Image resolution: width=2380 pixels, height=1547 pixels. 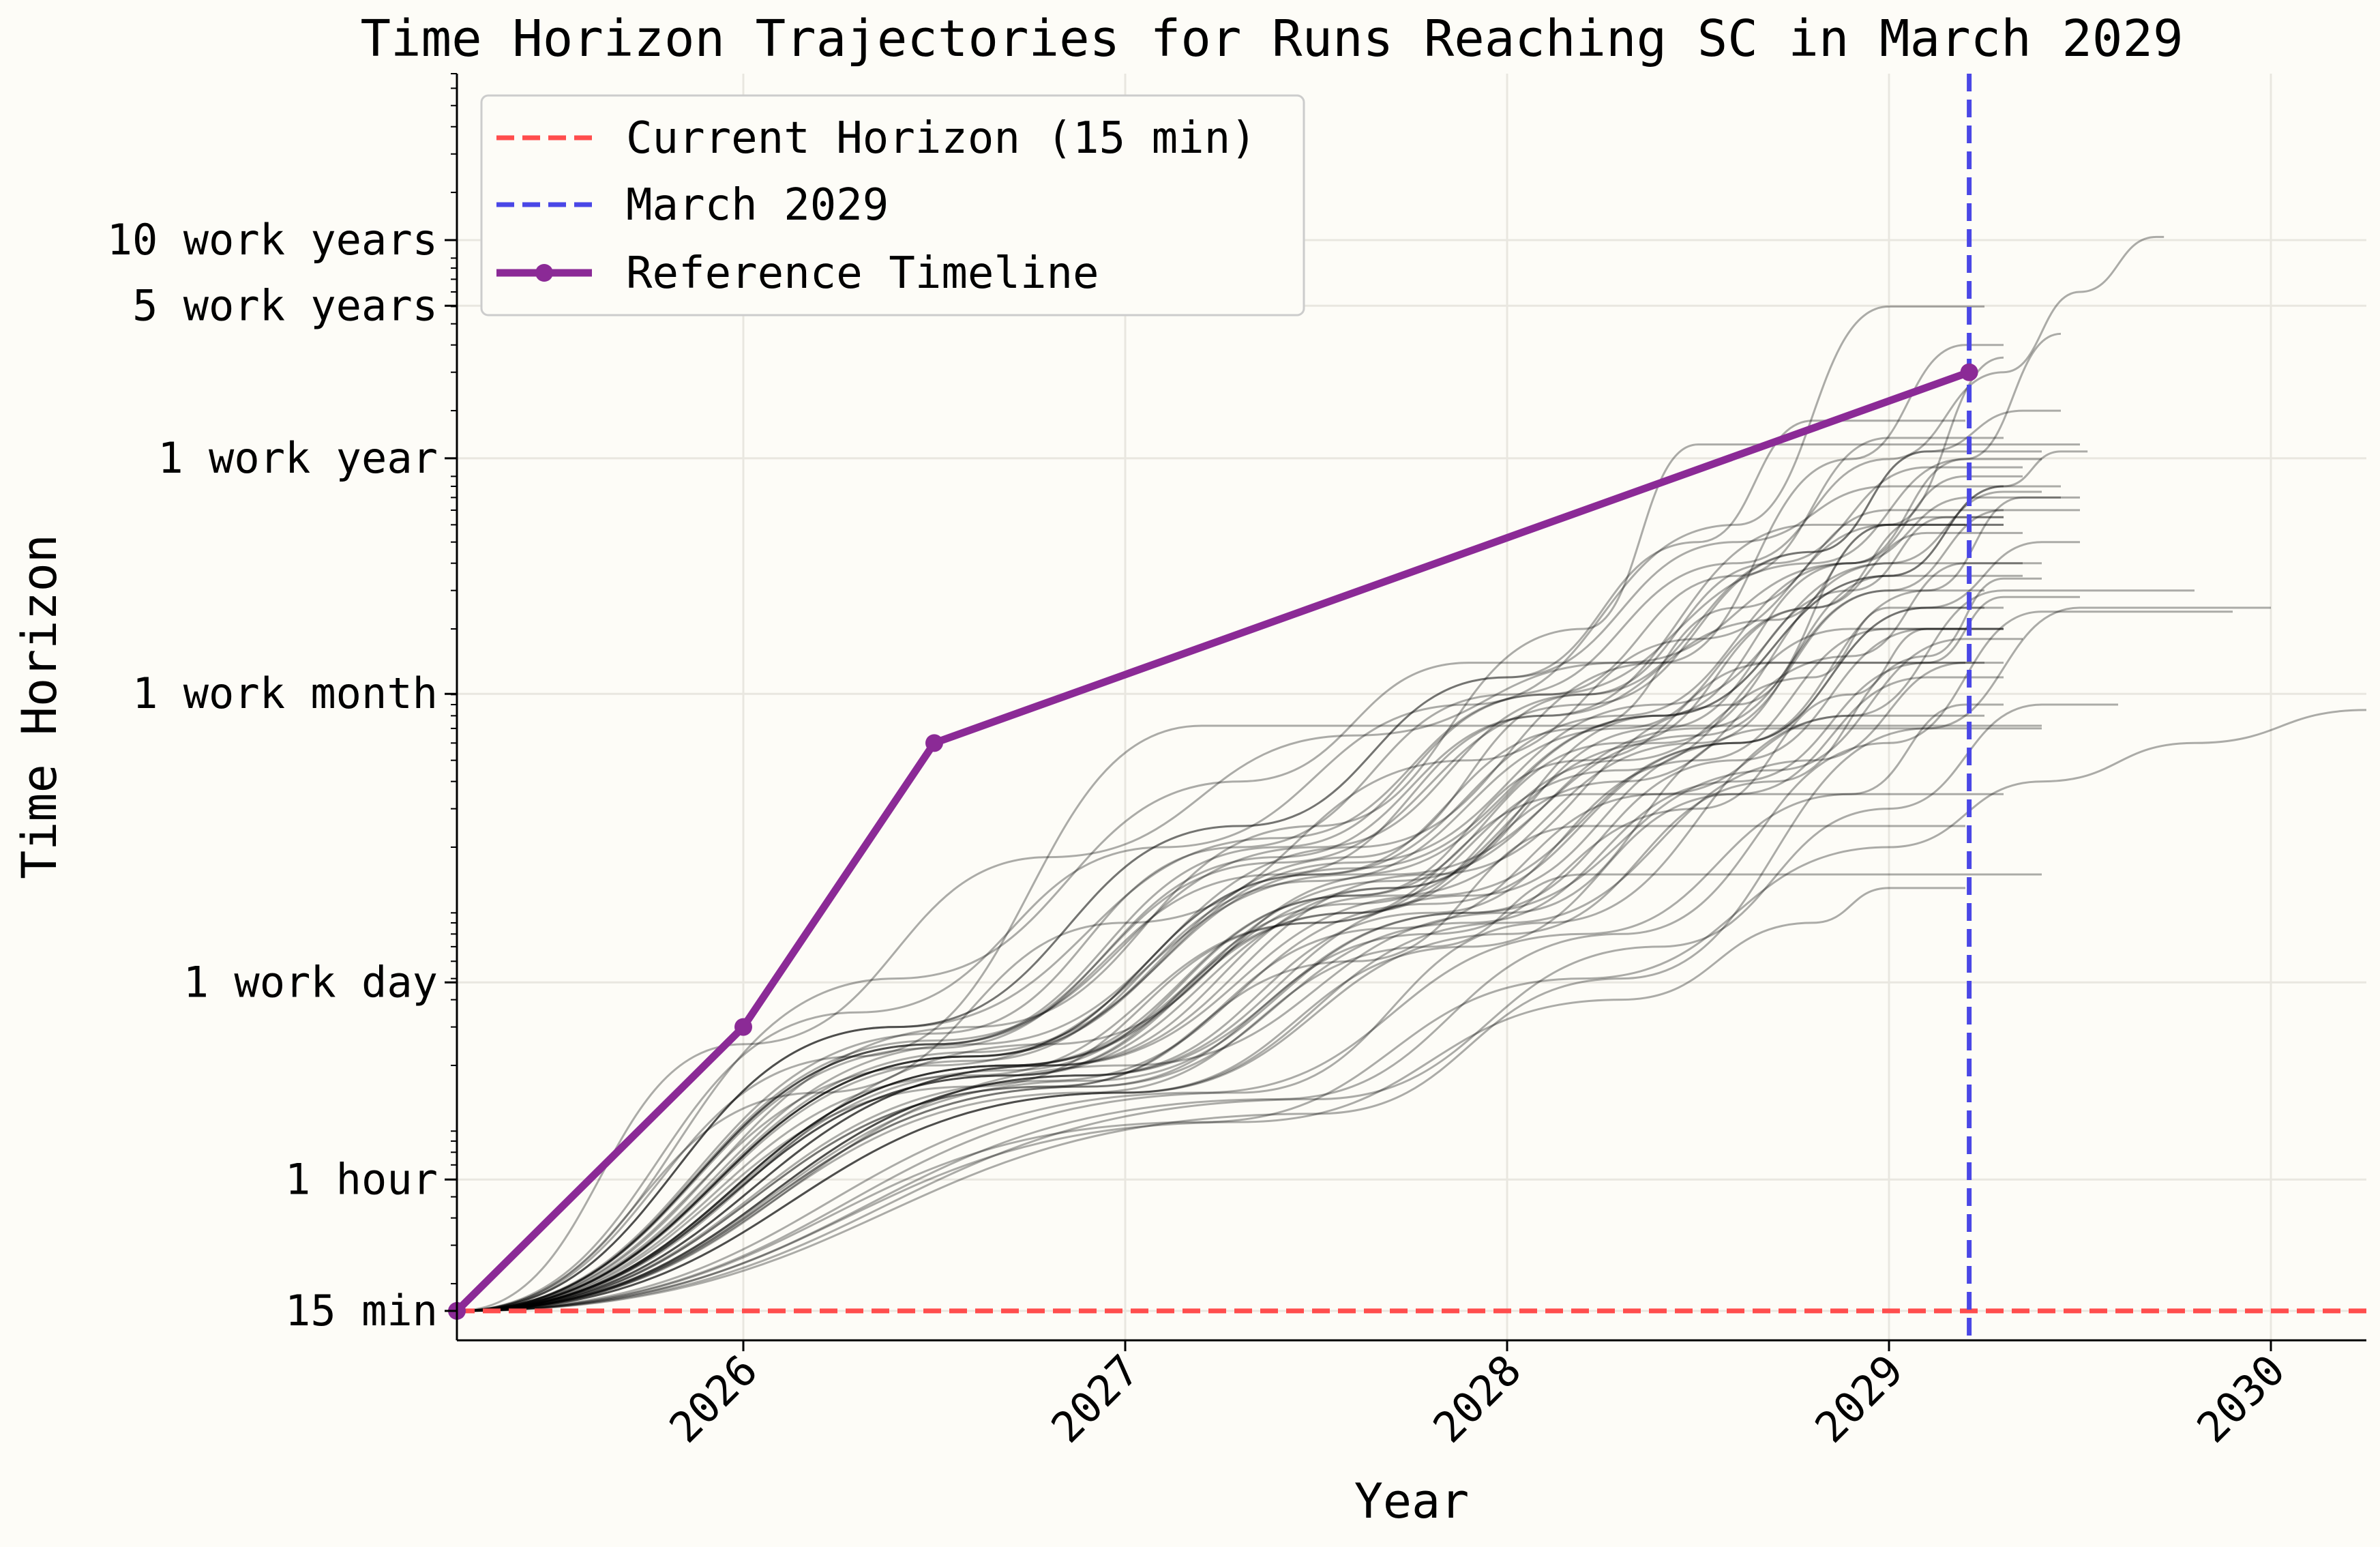 What do you see at coordinates (40, 706) in the screenshot?
I see `y-axis-label: Time Horizon` at bounding box center [40, 706].